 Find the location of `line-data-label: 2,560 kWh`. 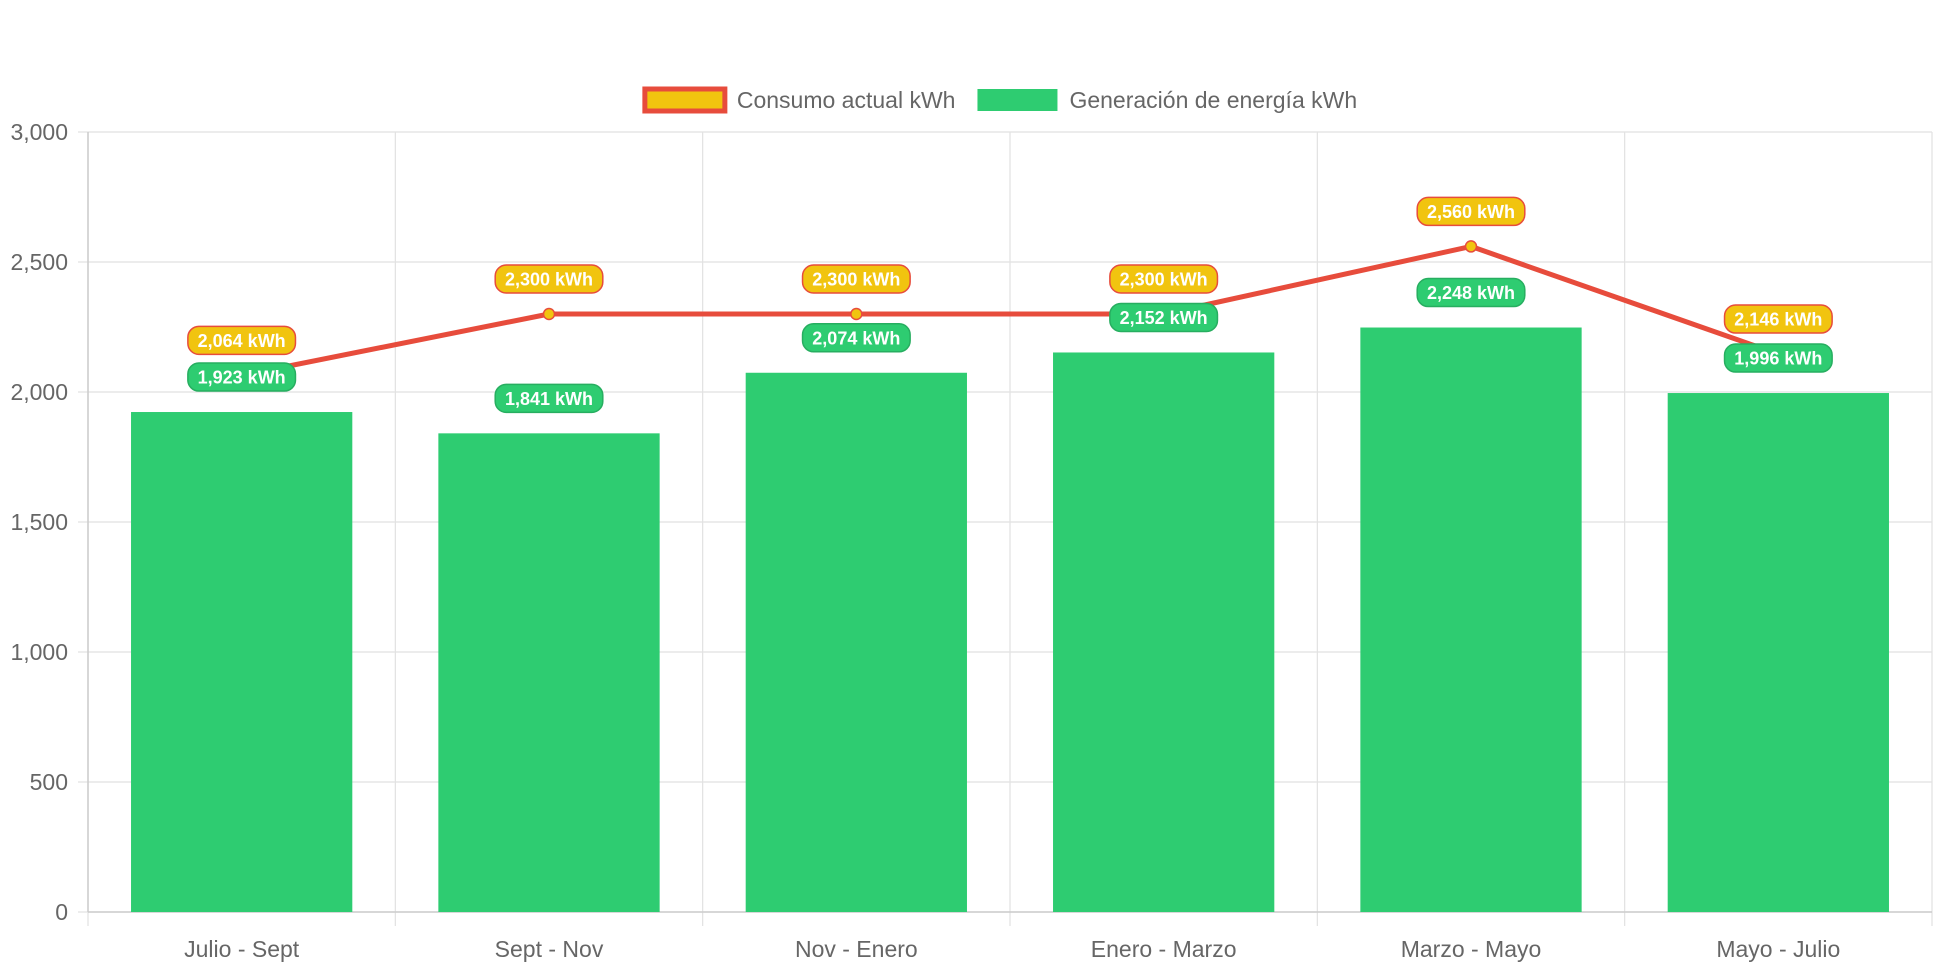

line-data-label: 2,560 kWh is located at coordinates (1471, 212).